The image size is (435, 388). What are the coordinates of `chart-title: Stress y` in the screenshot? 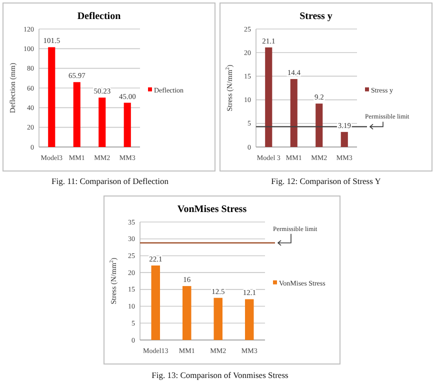 It's located at (316, 16).